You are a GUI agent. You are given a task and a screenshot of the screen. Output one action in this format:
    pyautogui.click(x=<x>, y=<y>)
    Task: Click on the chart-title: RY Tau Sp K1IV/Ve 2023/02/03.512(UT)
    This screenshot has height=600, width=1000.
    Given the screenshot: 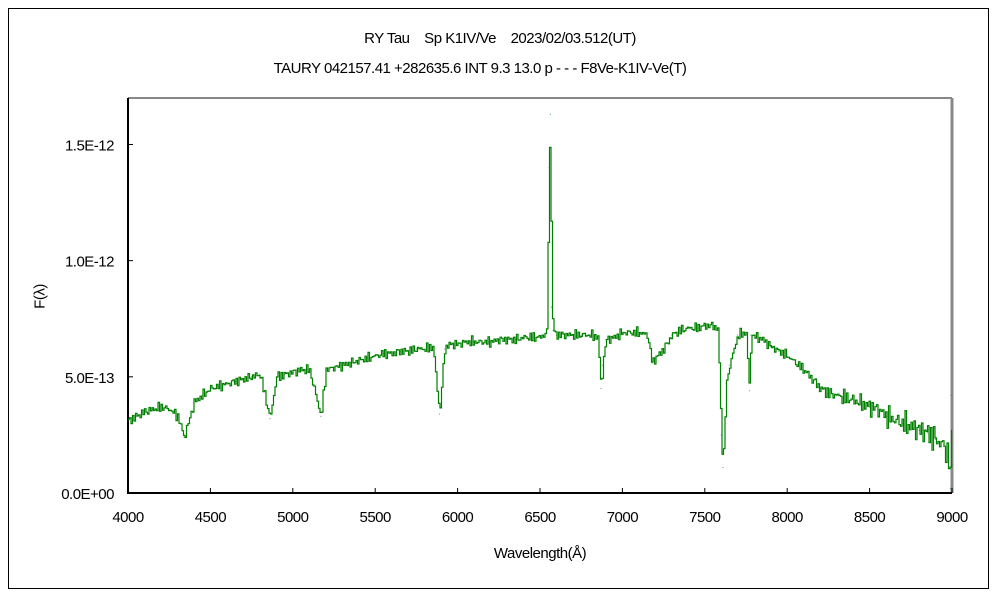 What is the action you would take?
    pyautogui.click(x=500, y=38)
    